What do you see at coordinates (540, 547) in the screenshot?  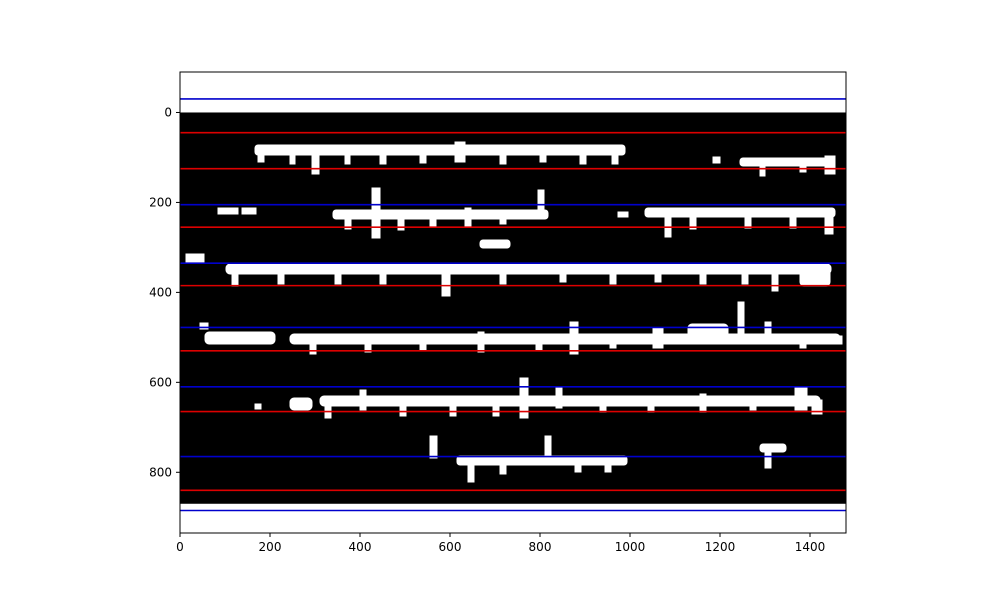 I see `x-tick-label: 800` at bounding box center [540, 547].